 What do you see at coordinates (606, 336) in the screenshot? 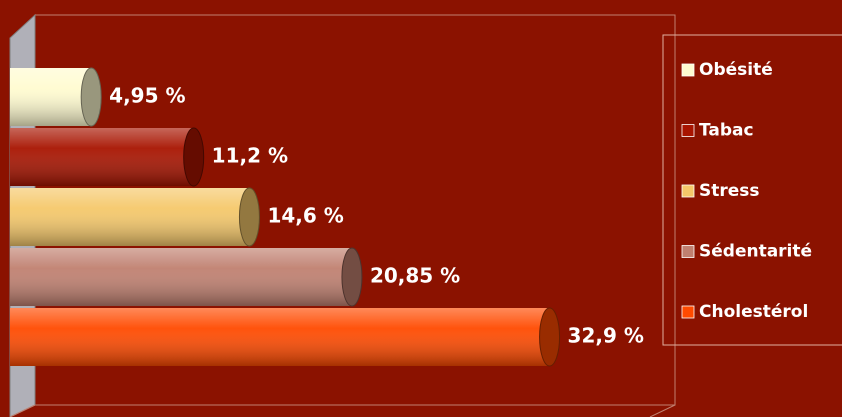
I see `value-label: 32,9 %` at bounding box center [606, 336].